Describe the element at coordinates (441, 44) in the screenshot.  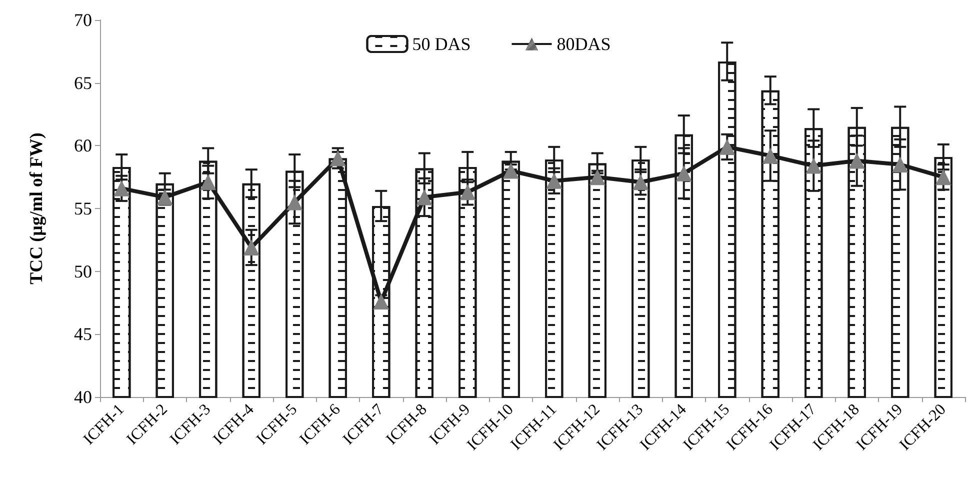
I see `legend-label: 50 DAS` at that location.